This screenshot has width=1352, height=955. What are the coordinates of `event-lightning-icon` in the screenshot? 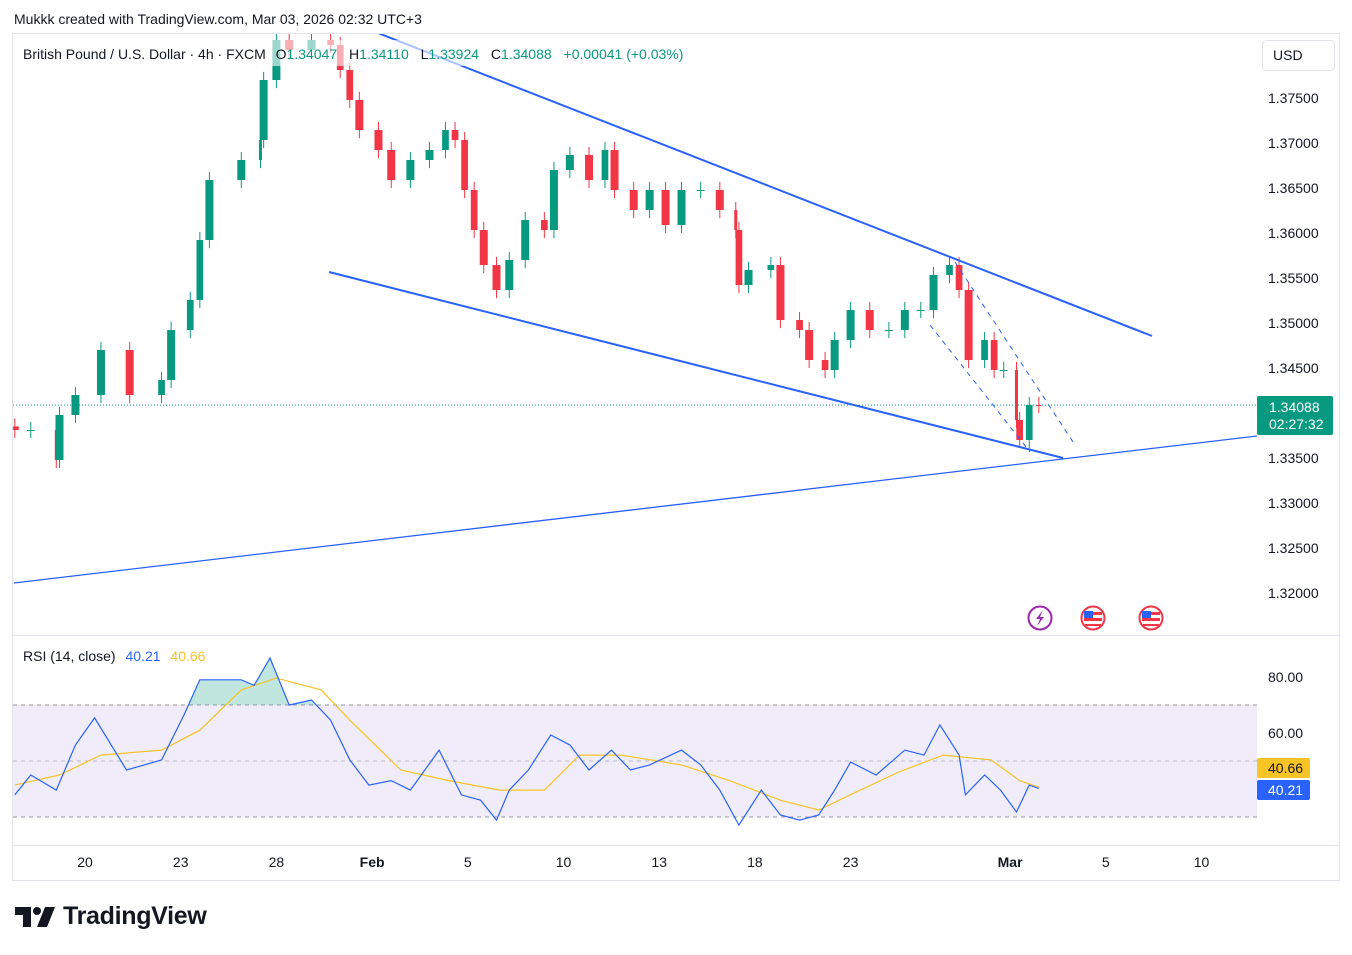 It's located at (1040, 618).